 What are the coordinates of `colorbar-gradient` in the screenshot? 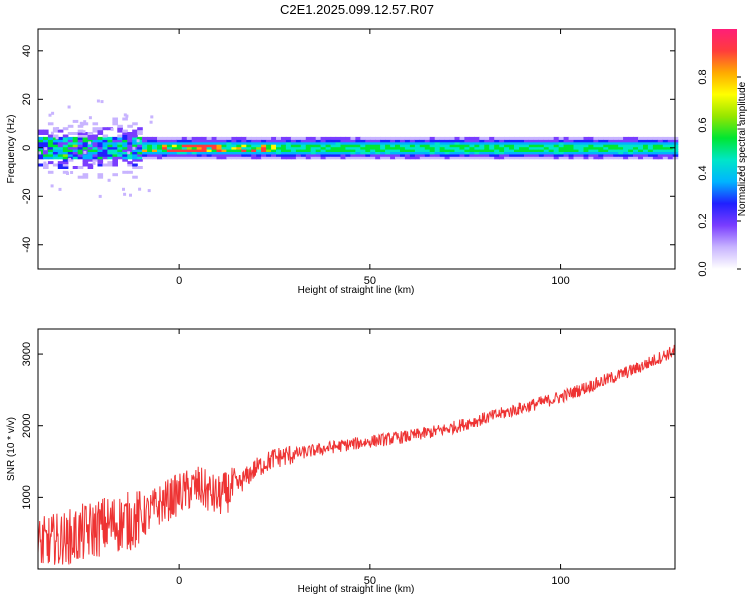 It's located at (724, 149).